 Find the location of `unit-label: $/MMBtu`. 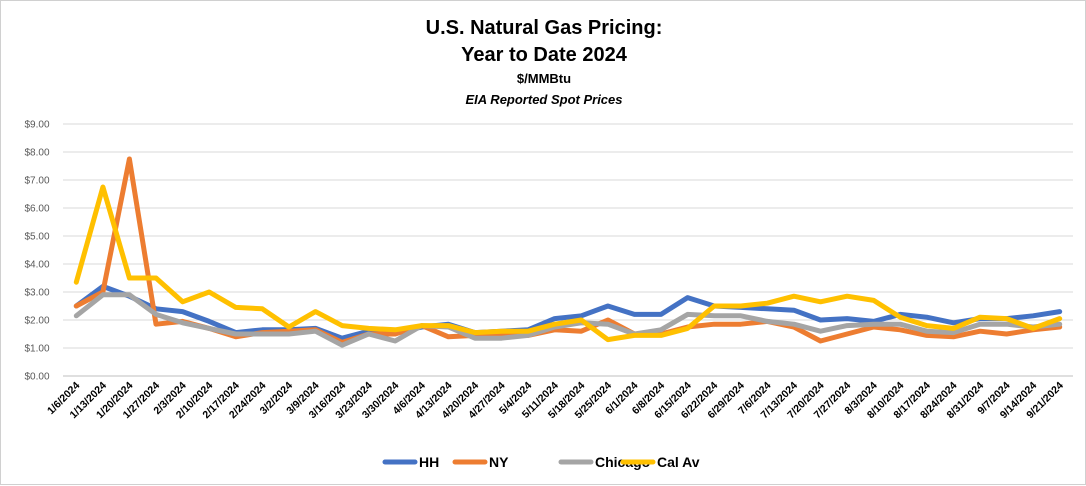

unit-label: $/MMBtu is located at coordinates (544, 78).